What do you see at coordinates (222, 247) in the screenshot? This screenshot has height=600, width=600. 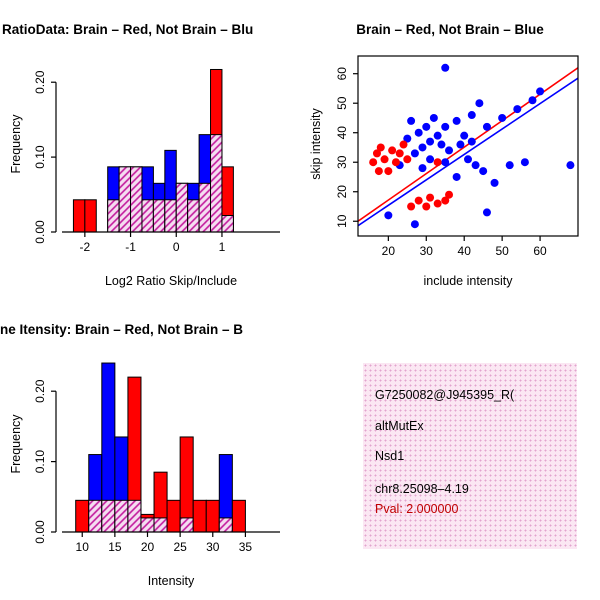 I see `svg-text: 1` at bounding box center [222, 247].